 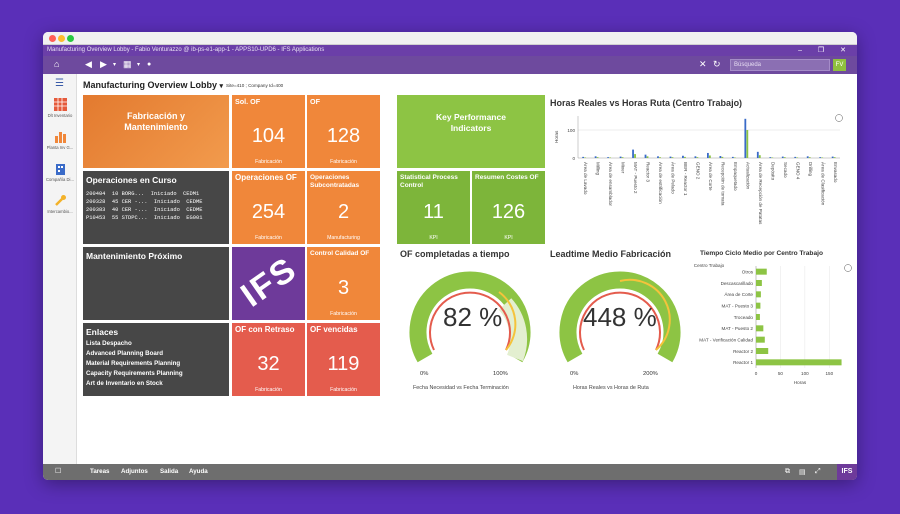 I want to click on list-item: 200383 40 CER -... Iniciado CEDME, so click(x=144, y=210).